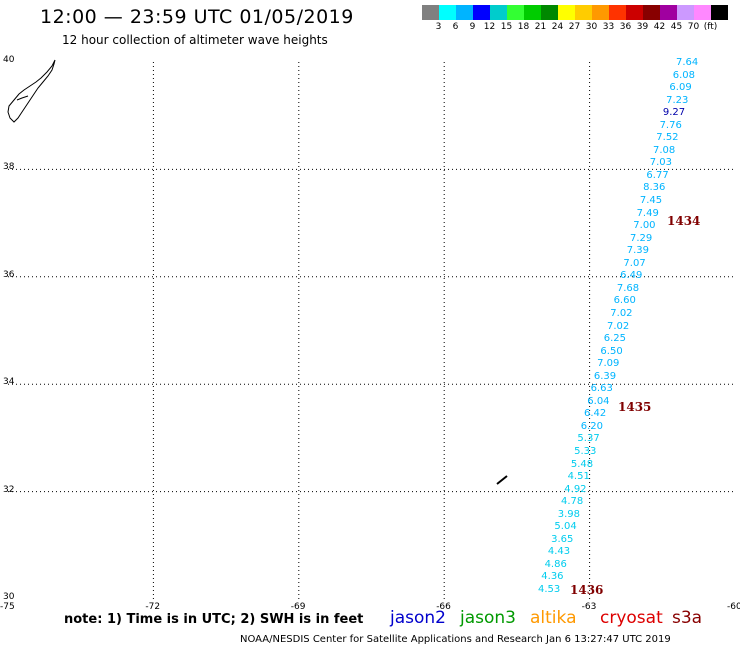 This screenshot has width=740, height=650. Describe the element at coordinates (523, 27) in the screenshot. I see `legend-tick-label: 18` at that location.